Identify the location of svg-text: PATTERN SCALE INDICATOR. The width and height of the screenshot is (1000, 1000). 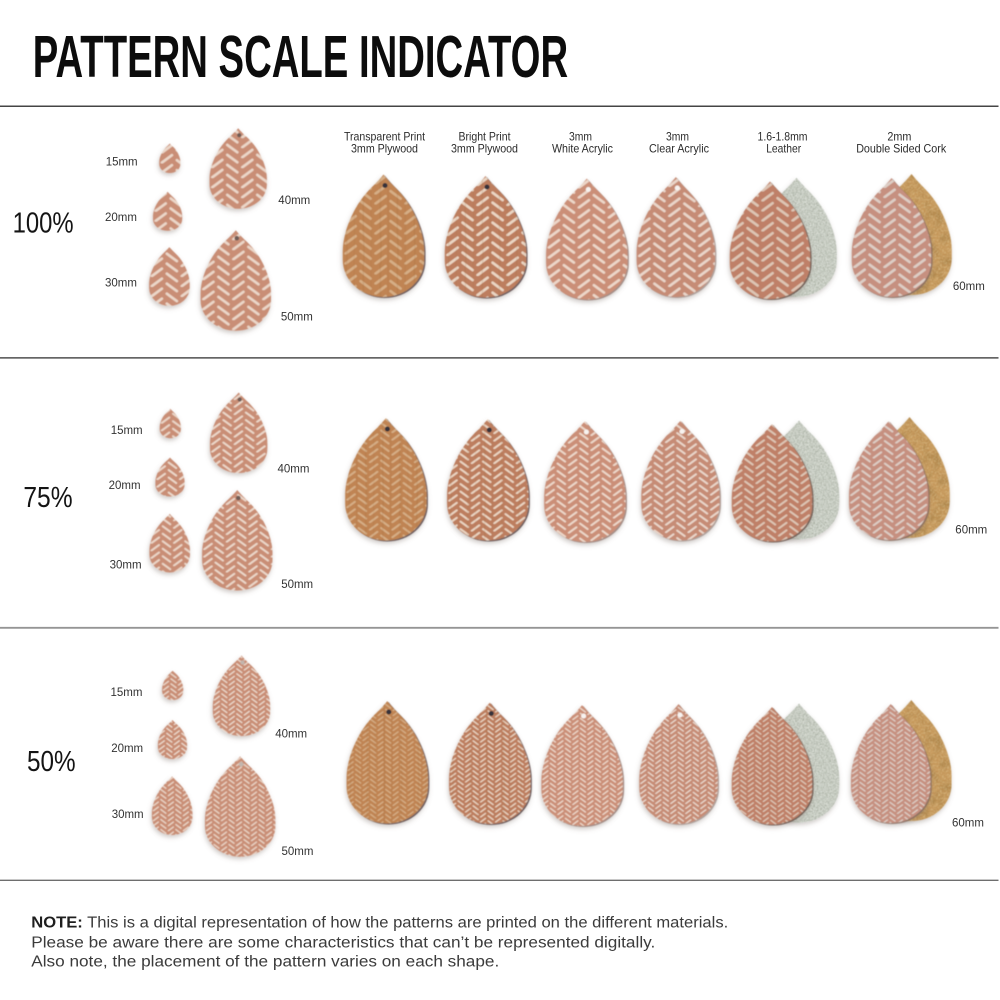
(300, 57).